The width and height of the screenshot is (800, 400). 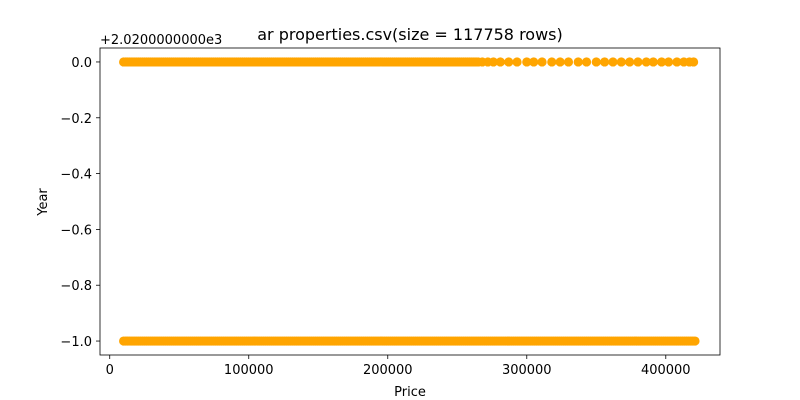 What do you see at coordinates (76, 286) in the screenshot?
I see `y-tick-label: −0.8` at bounding box center [76, 286].